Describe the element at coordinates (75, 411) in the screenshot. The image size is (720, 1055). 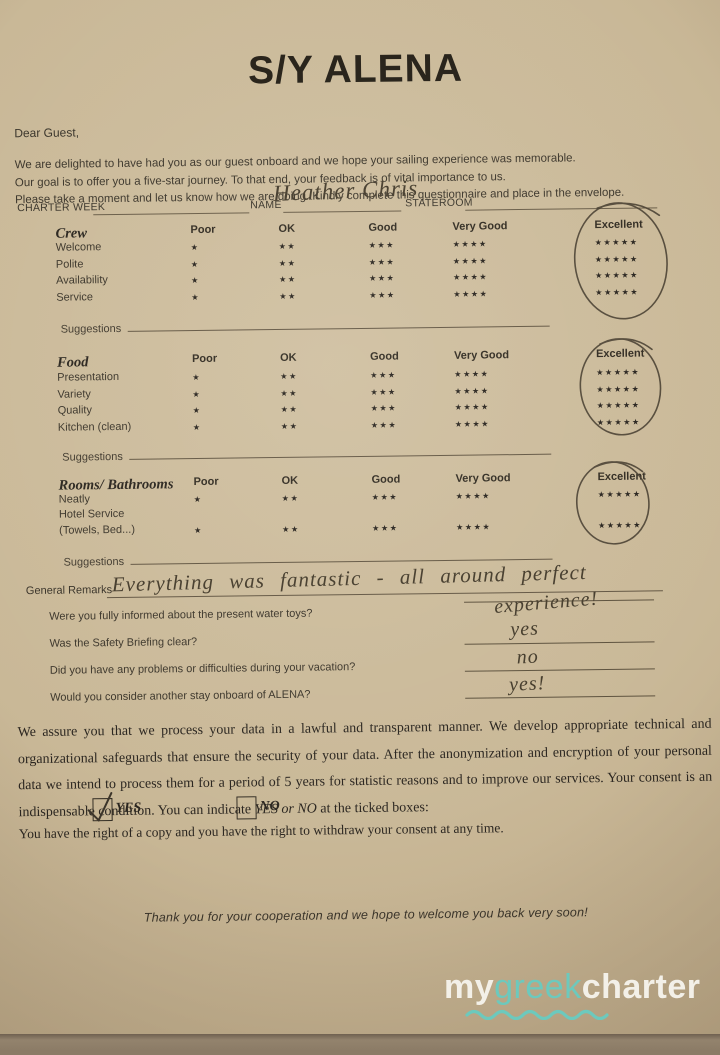
I see `row-label-quality: Quality` at that location.